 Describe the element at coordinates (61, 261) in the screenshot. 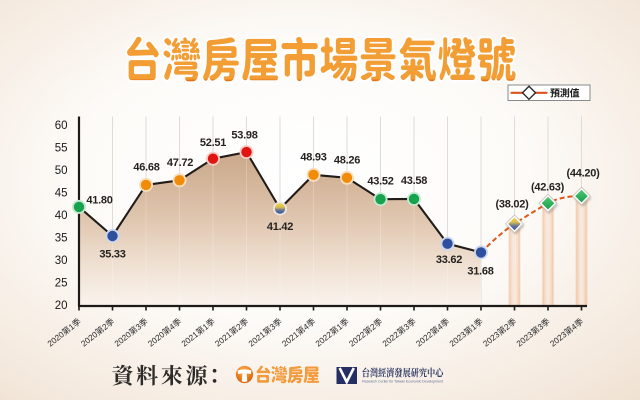

I see `svg-text: 30` at that location.